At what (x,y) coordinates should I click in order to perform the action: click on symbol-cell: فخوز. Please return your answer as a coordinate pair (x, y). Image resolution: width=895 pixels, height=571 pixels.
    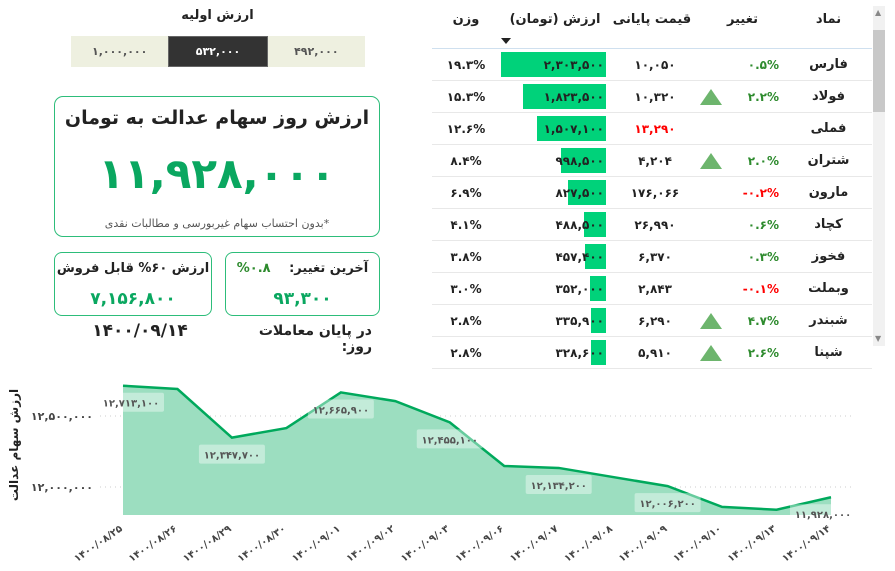
    Looking at the image, I should click on (828, 256).